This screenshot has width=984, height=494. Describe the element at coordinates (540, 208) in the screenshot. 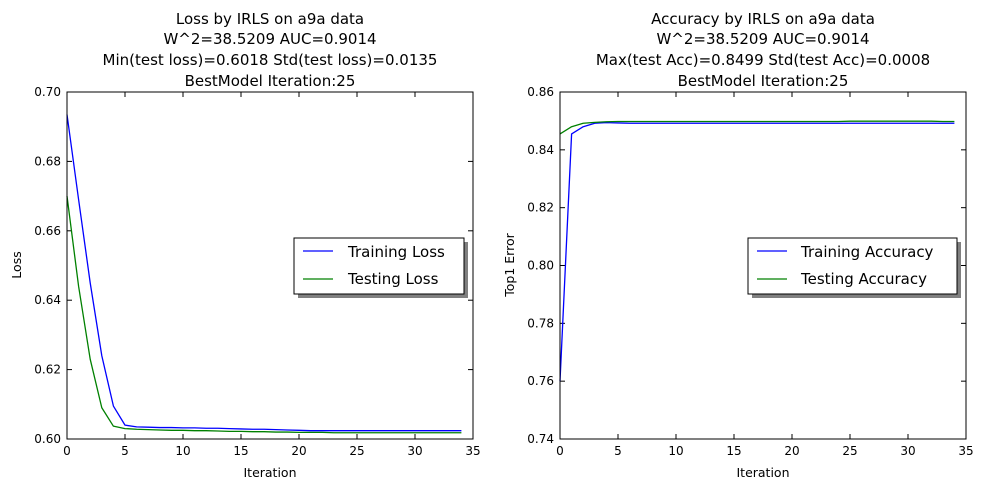

I see `y-tick-label: 0.82` at that location.